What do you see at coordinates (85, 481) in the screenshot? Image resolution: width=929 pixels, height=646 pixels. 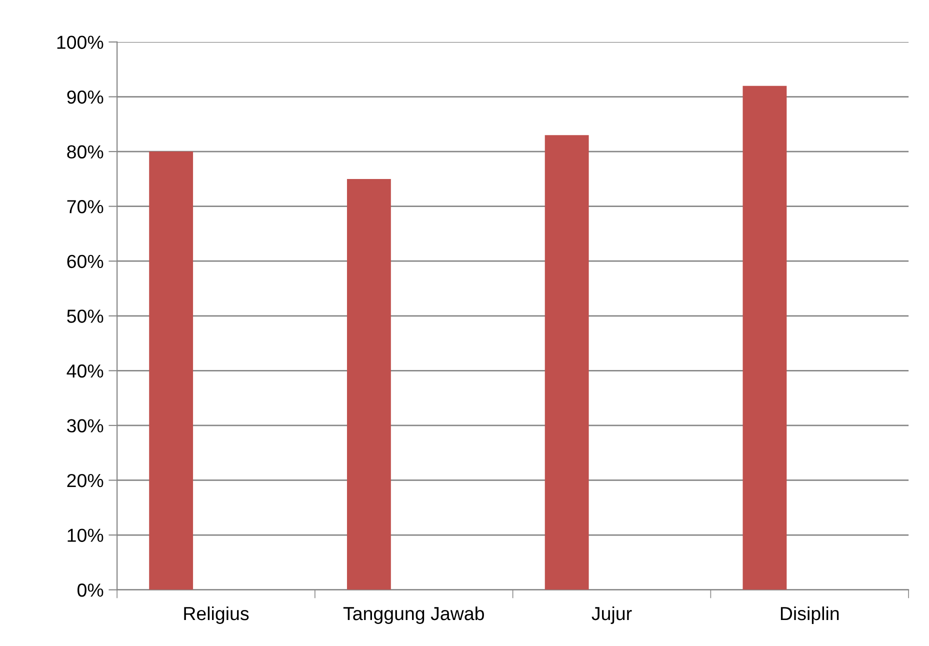 I see `y-tick-label: 20%` at bounding box center [85, 481].